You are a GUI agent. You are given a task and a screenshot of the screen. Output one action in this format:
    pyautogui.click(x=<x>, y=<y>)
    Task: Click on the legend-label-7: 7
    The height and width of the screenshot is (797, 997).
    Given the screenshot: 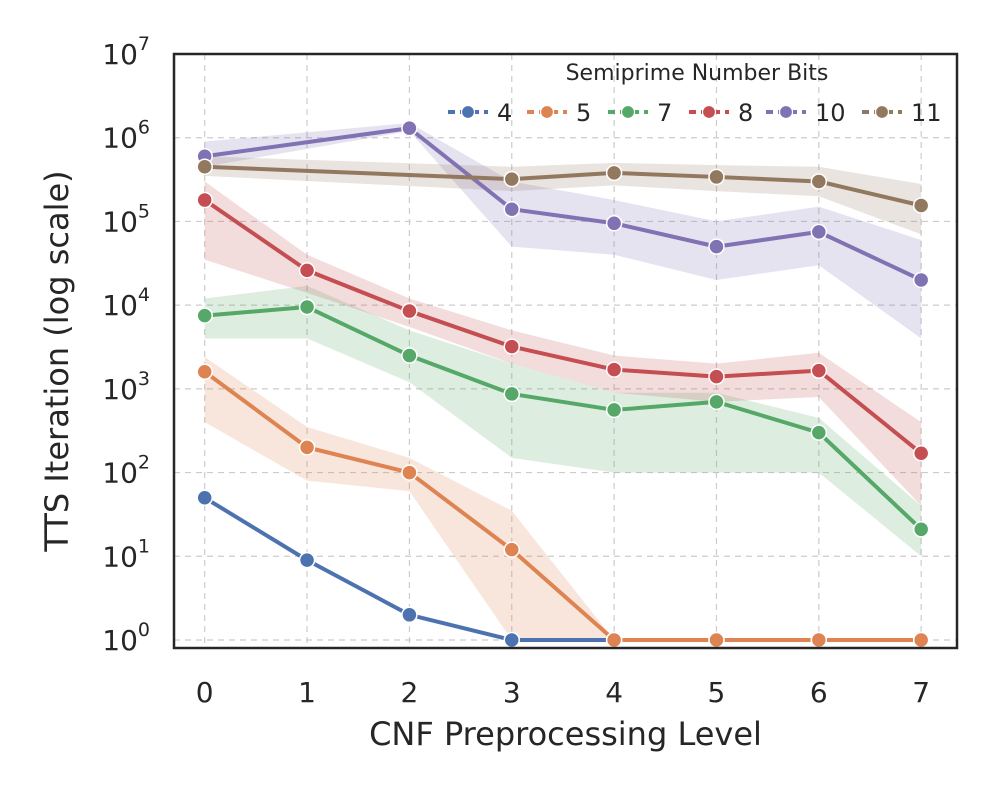 What is the action you would take?
    pyautogui.click(x=664, y=113)
    